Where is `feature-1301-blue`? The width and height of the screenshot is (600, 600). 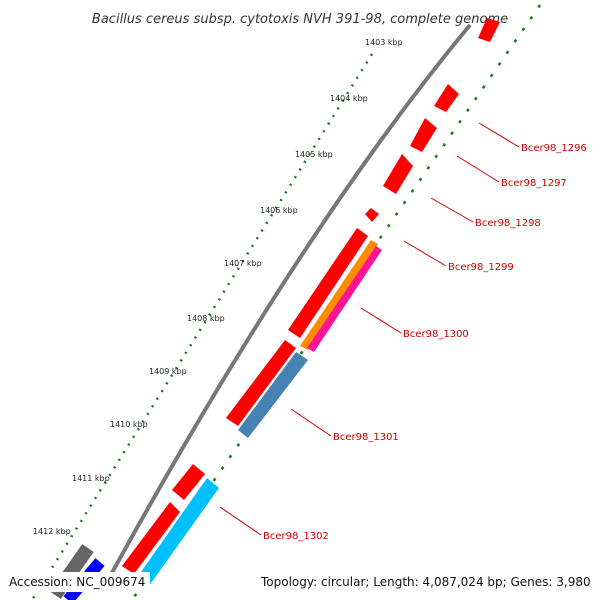 feature-1301-blue is located at coordinates (273, 395).